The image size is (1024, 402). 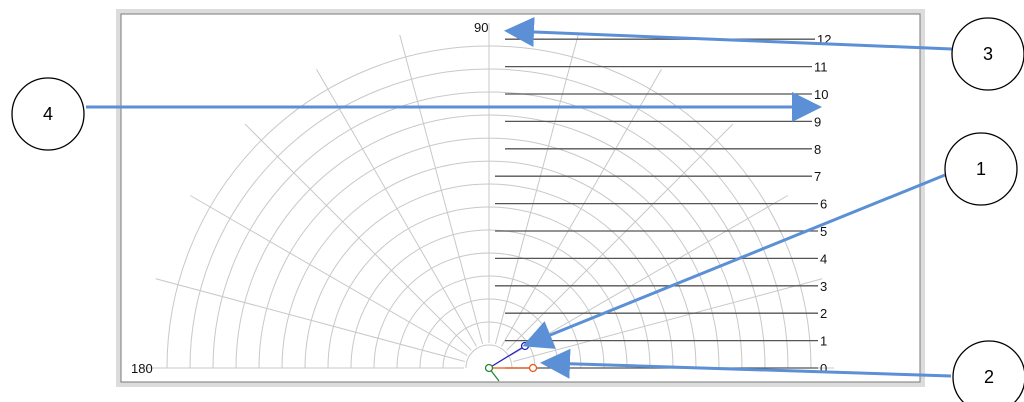 I want to click on callout-number-2: 2, so click(x=989, y=377).